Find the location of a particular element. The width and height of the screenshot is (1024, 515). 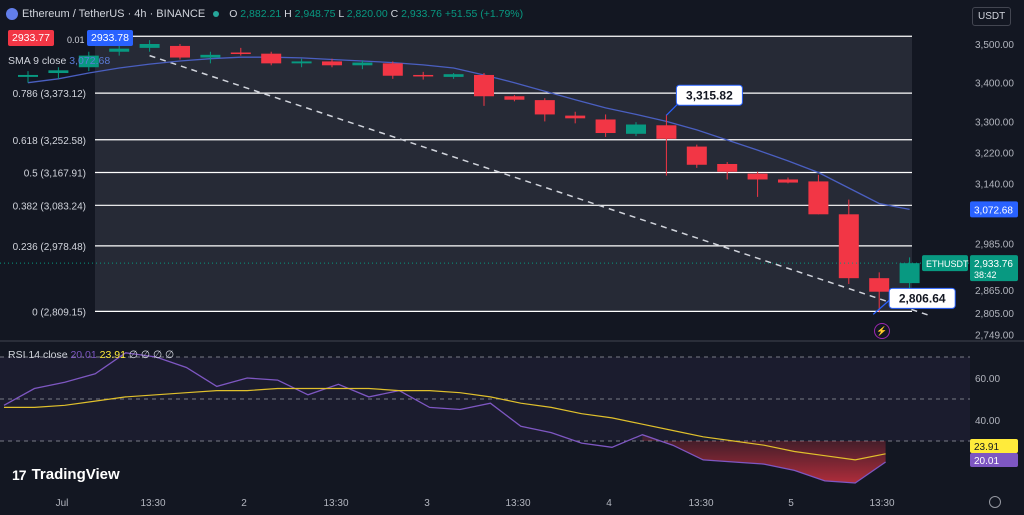

rsi-axis-tick: 60.00 is located at coordinates (987, 379).